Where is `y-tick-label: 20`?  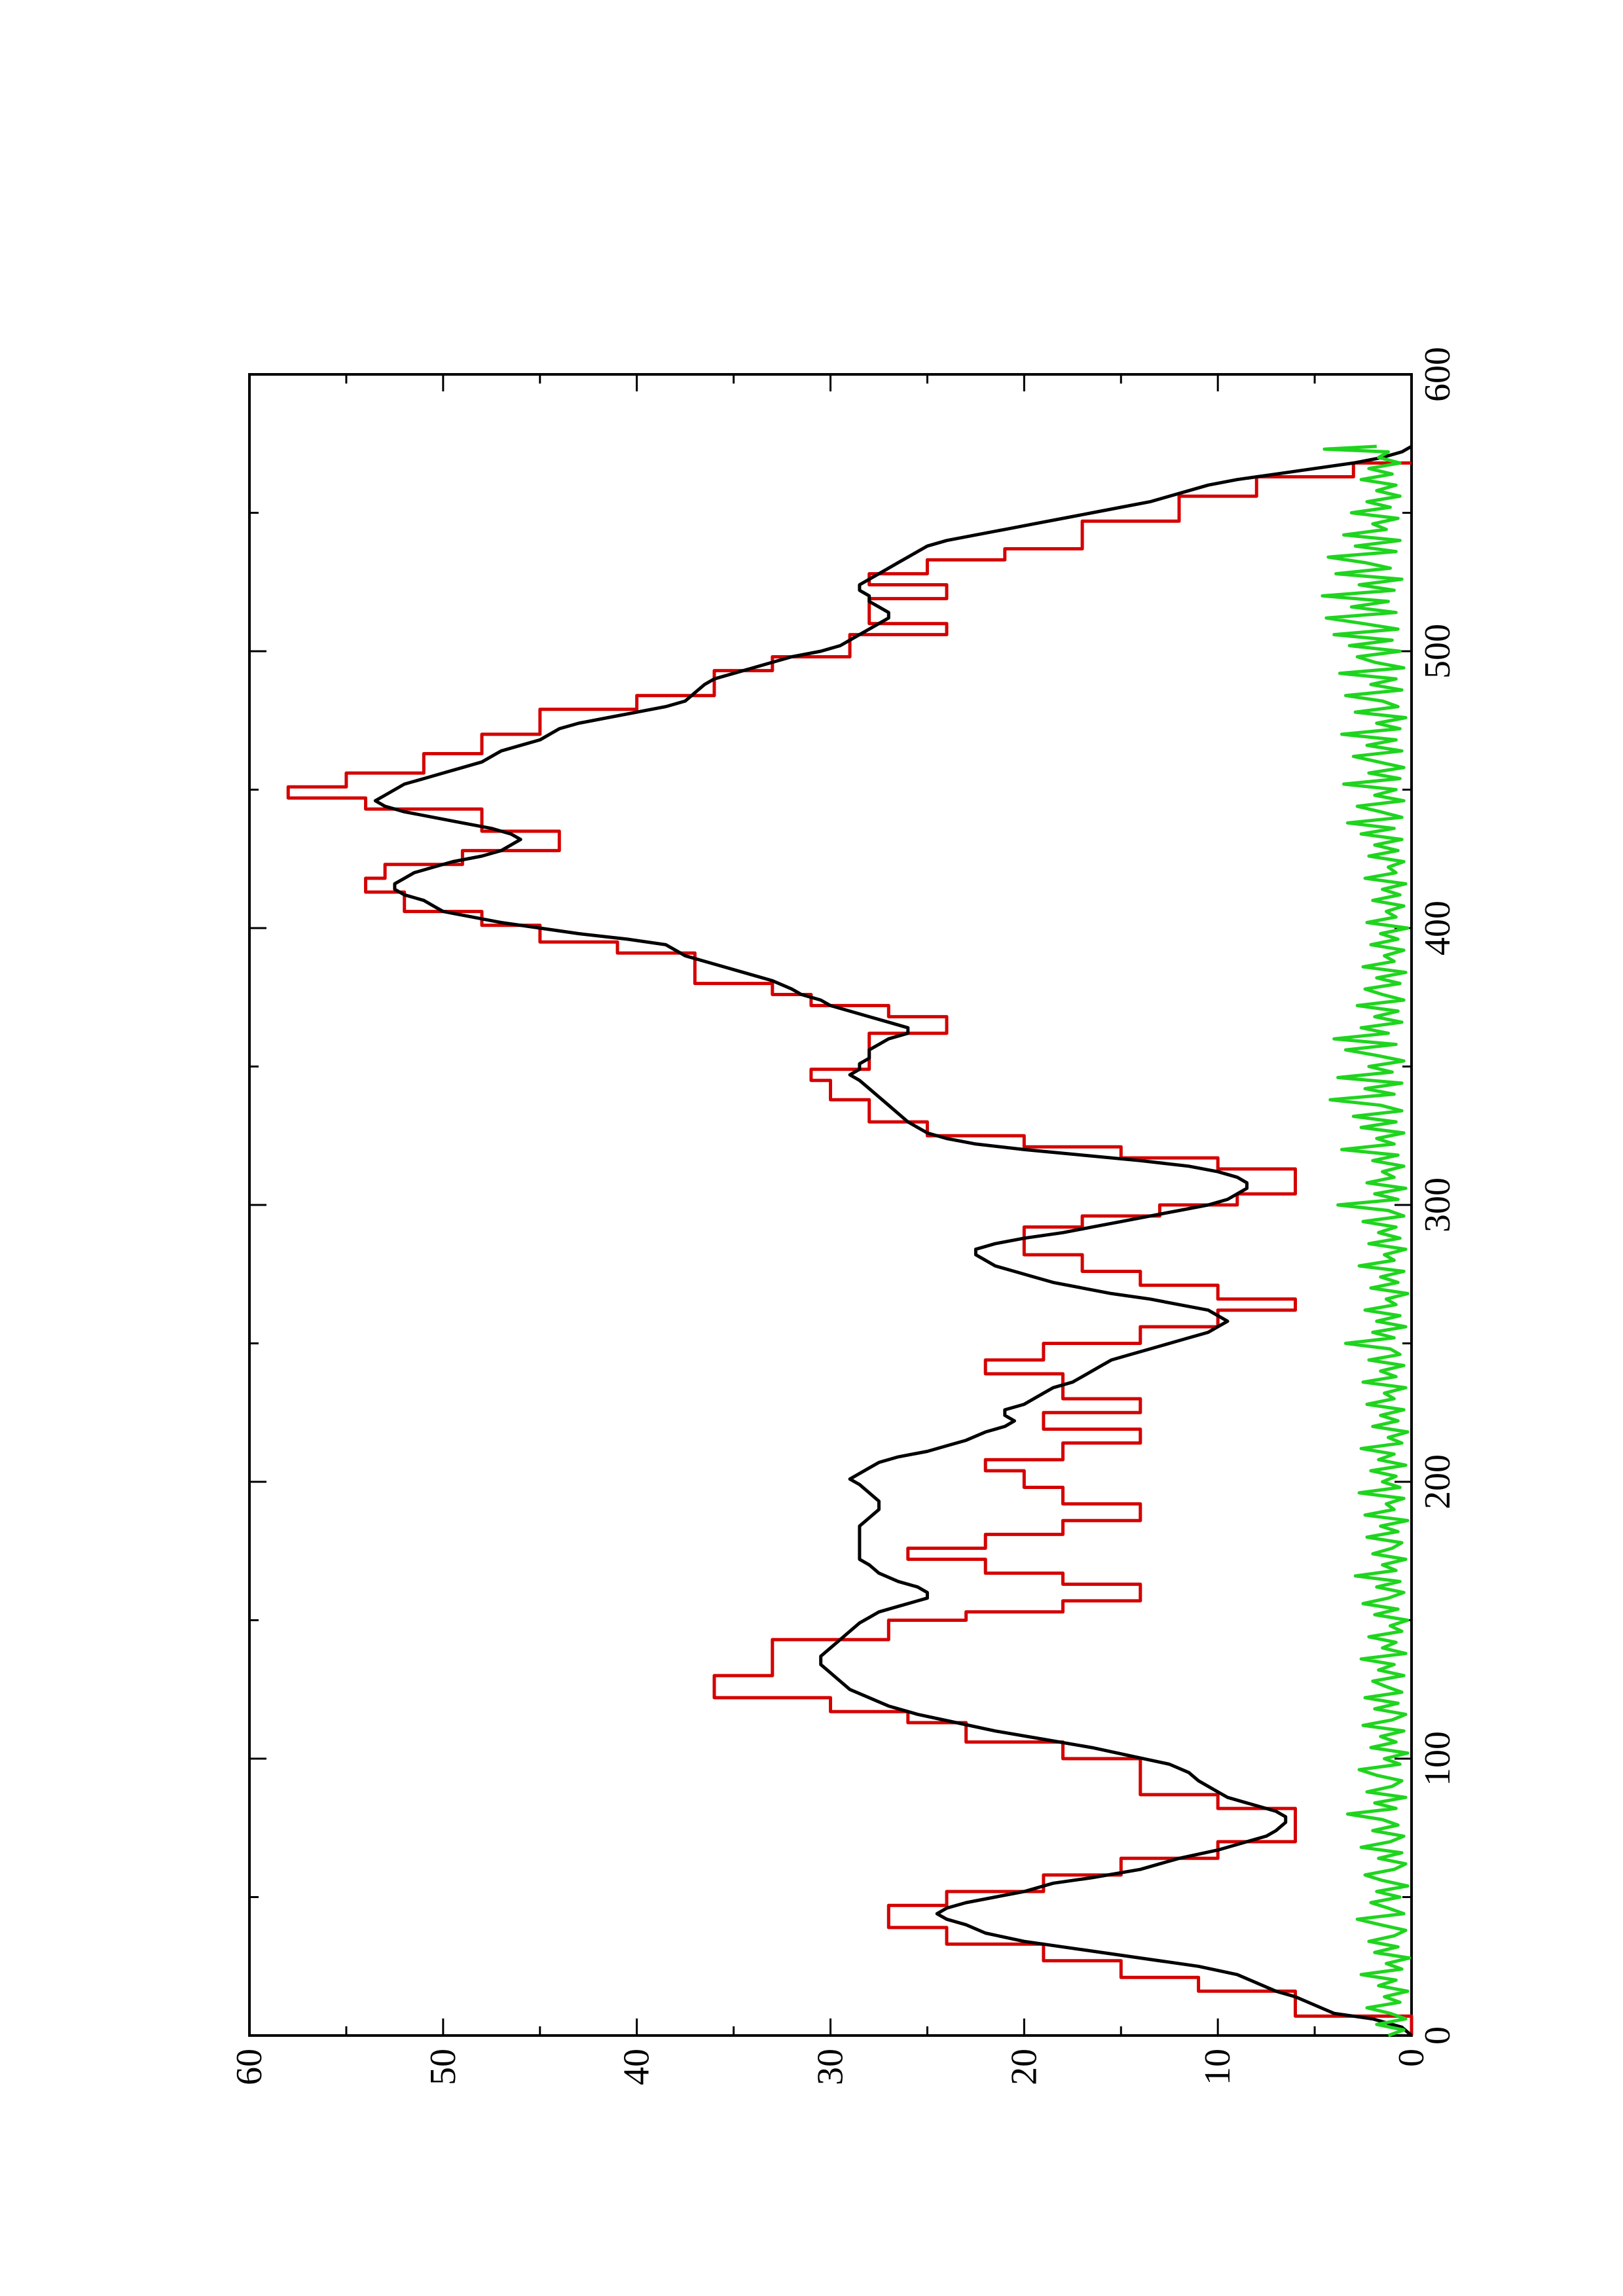
y-tick-label: 20 is located at coordinates (1024, 2067).